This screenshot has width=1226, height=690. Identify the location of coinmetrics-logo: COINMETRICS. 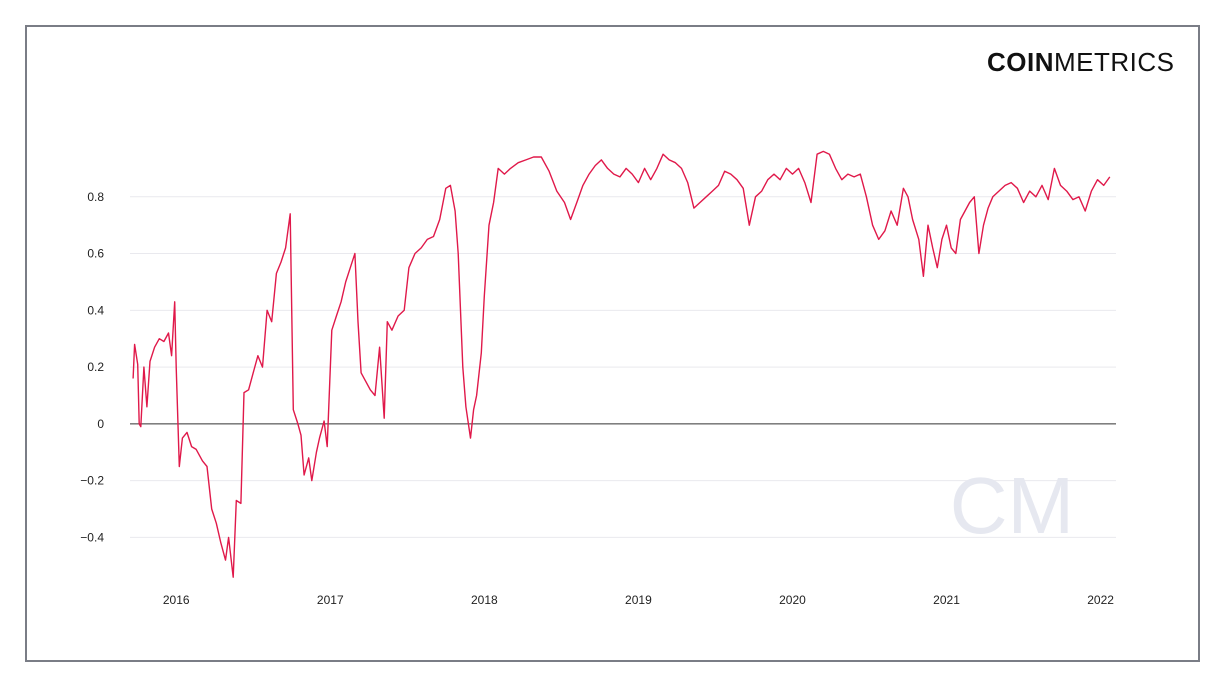
(1081, 62).